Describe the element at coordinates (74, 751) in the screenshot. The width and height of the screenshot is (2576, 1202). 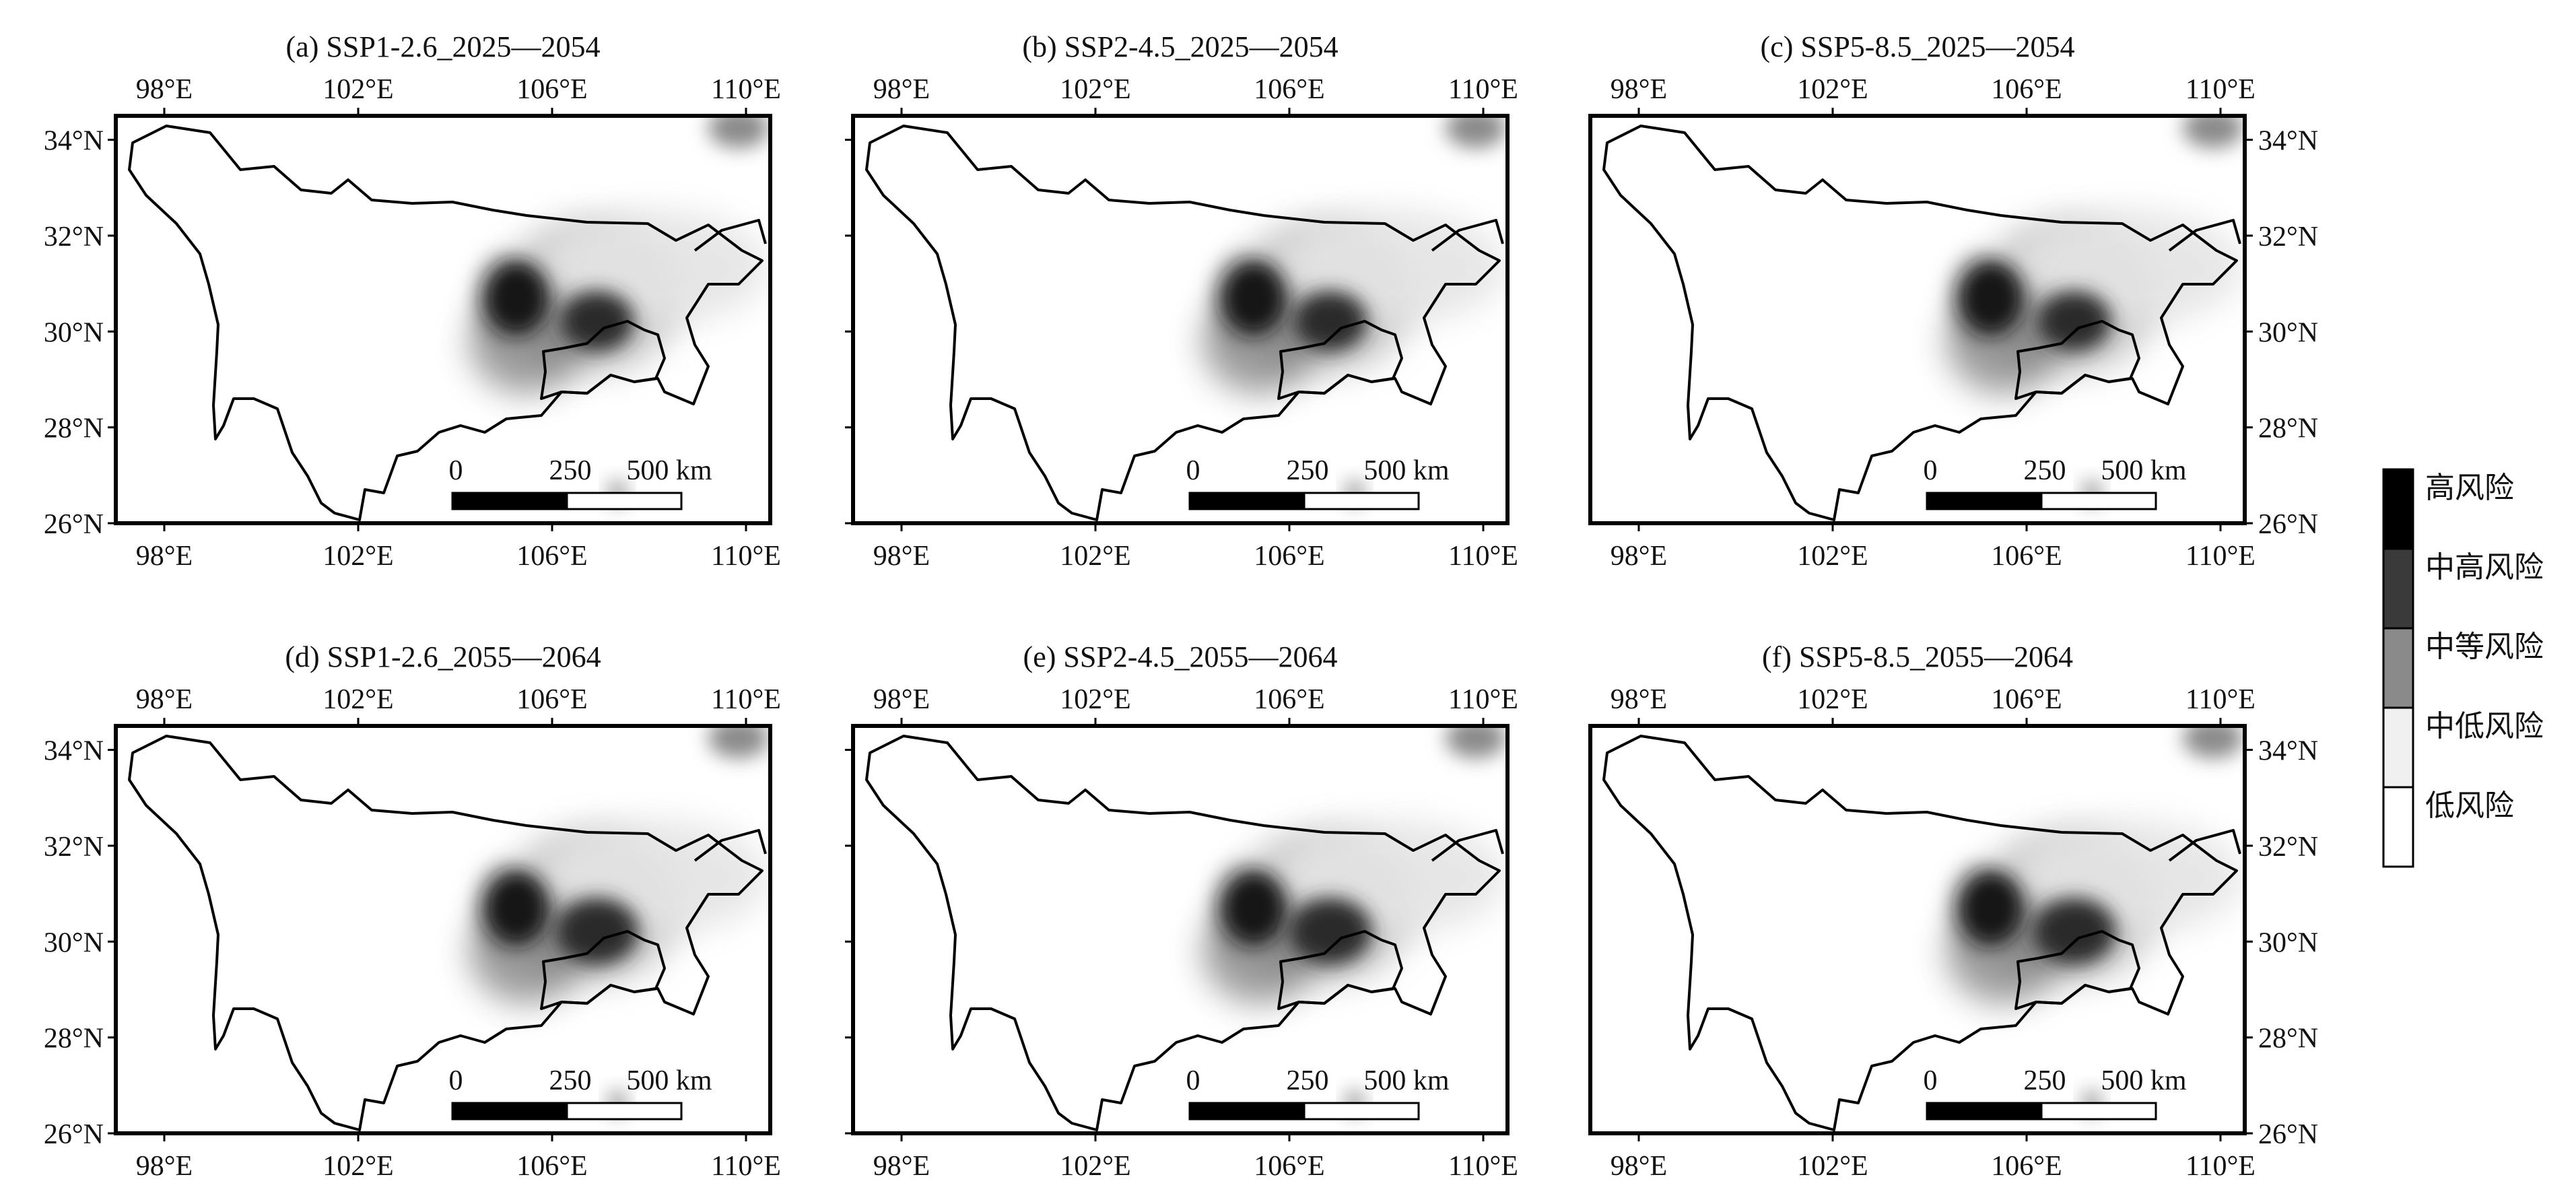
I see `lat-tick-label-left: 34°N` at that location.